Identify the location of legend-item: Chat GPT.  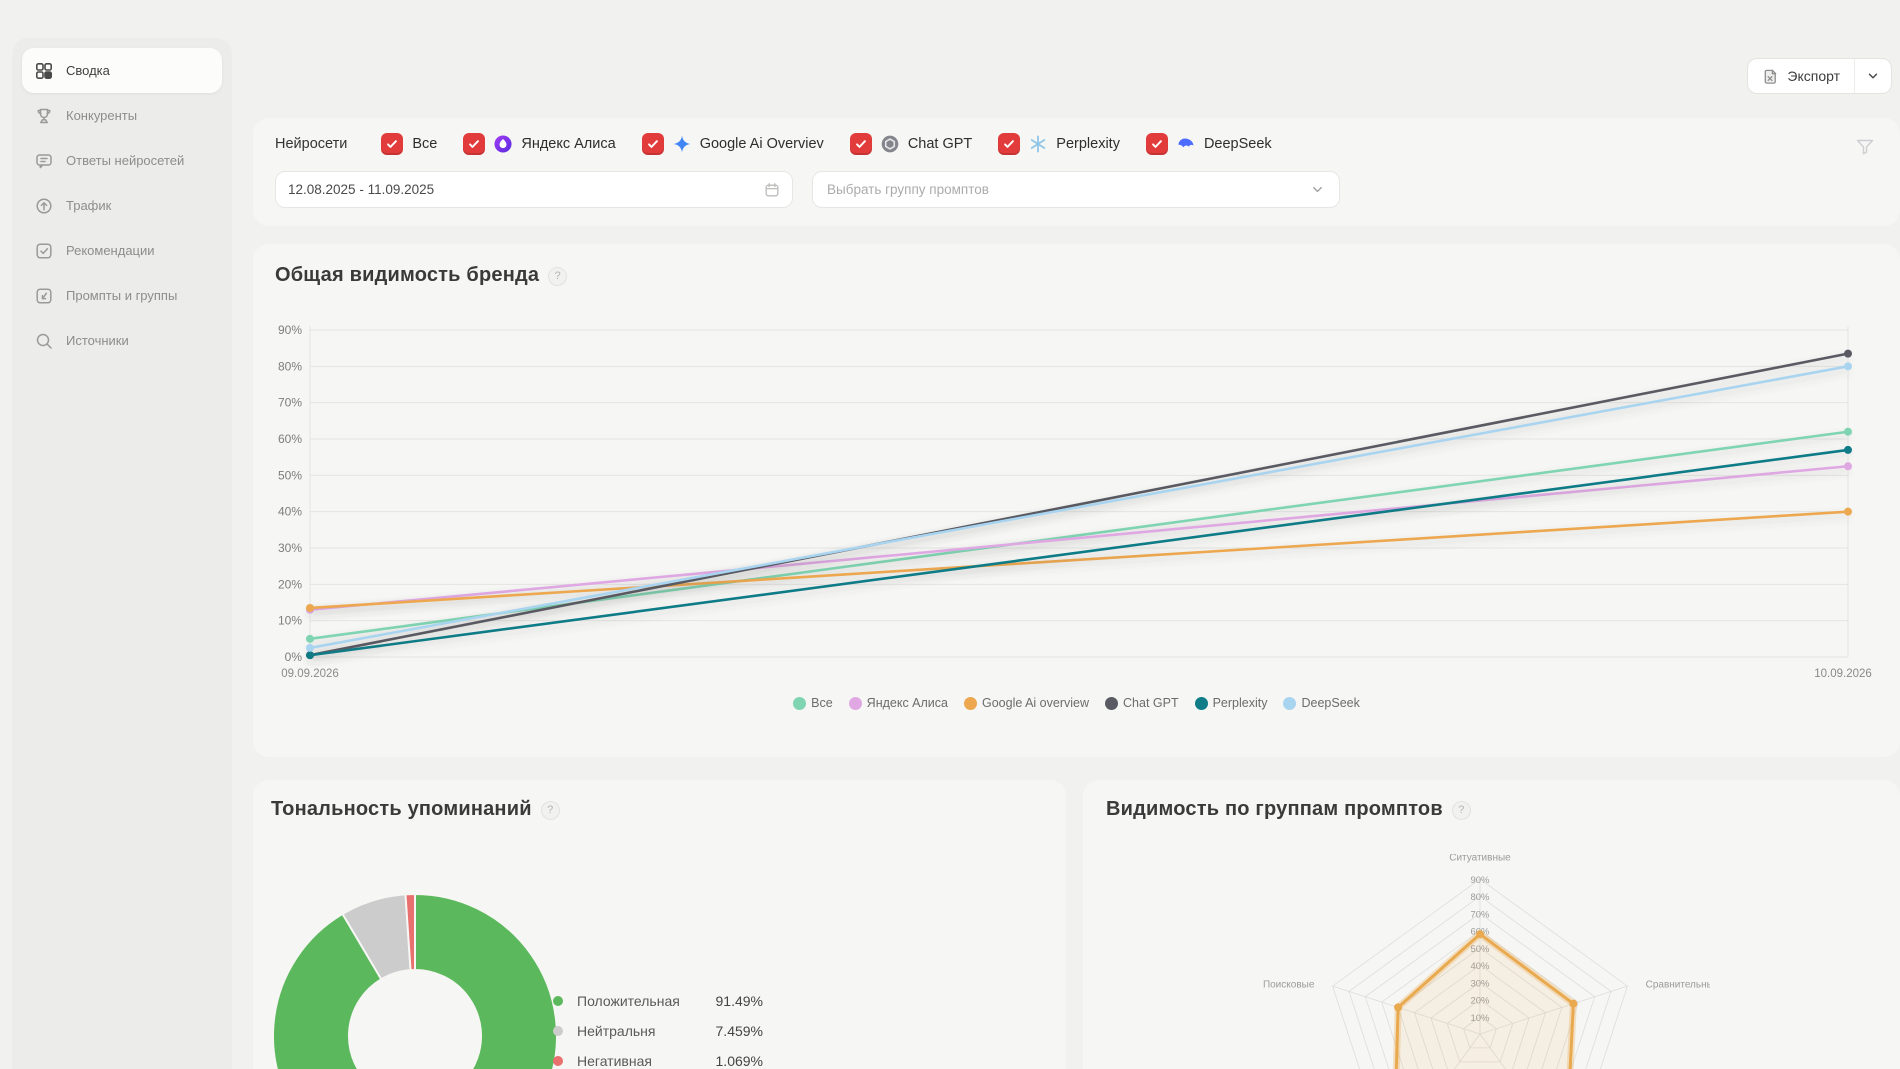
(1142, 703).